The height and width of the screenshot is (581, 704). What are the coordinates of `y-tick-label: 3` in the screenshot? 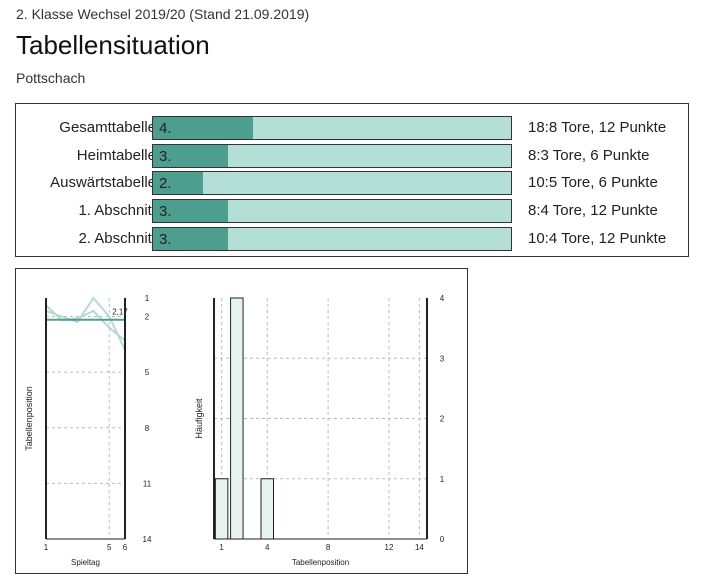 It's located at (442, 358).